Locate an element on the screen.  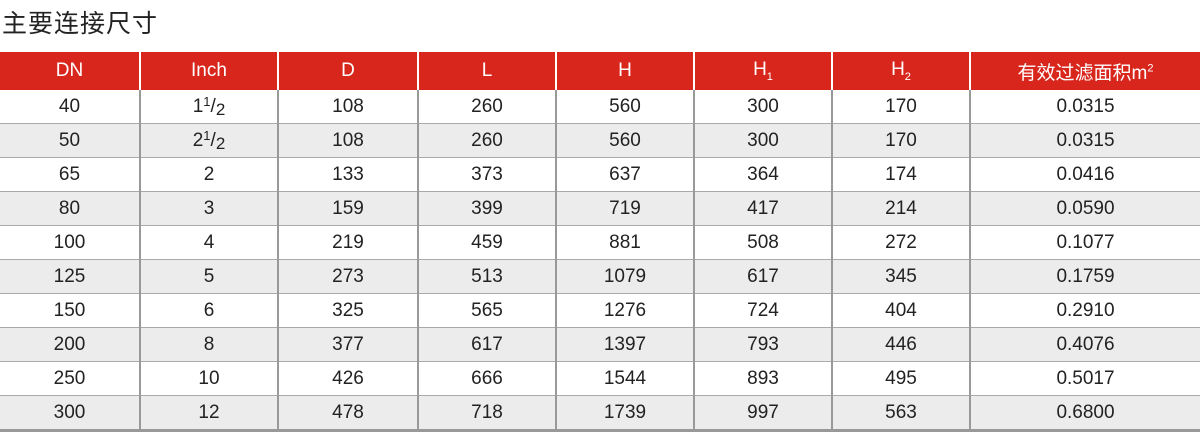
table-row: 300 12 478 718 1739 997 563 0.6800 is located at coordinates (600, 413).